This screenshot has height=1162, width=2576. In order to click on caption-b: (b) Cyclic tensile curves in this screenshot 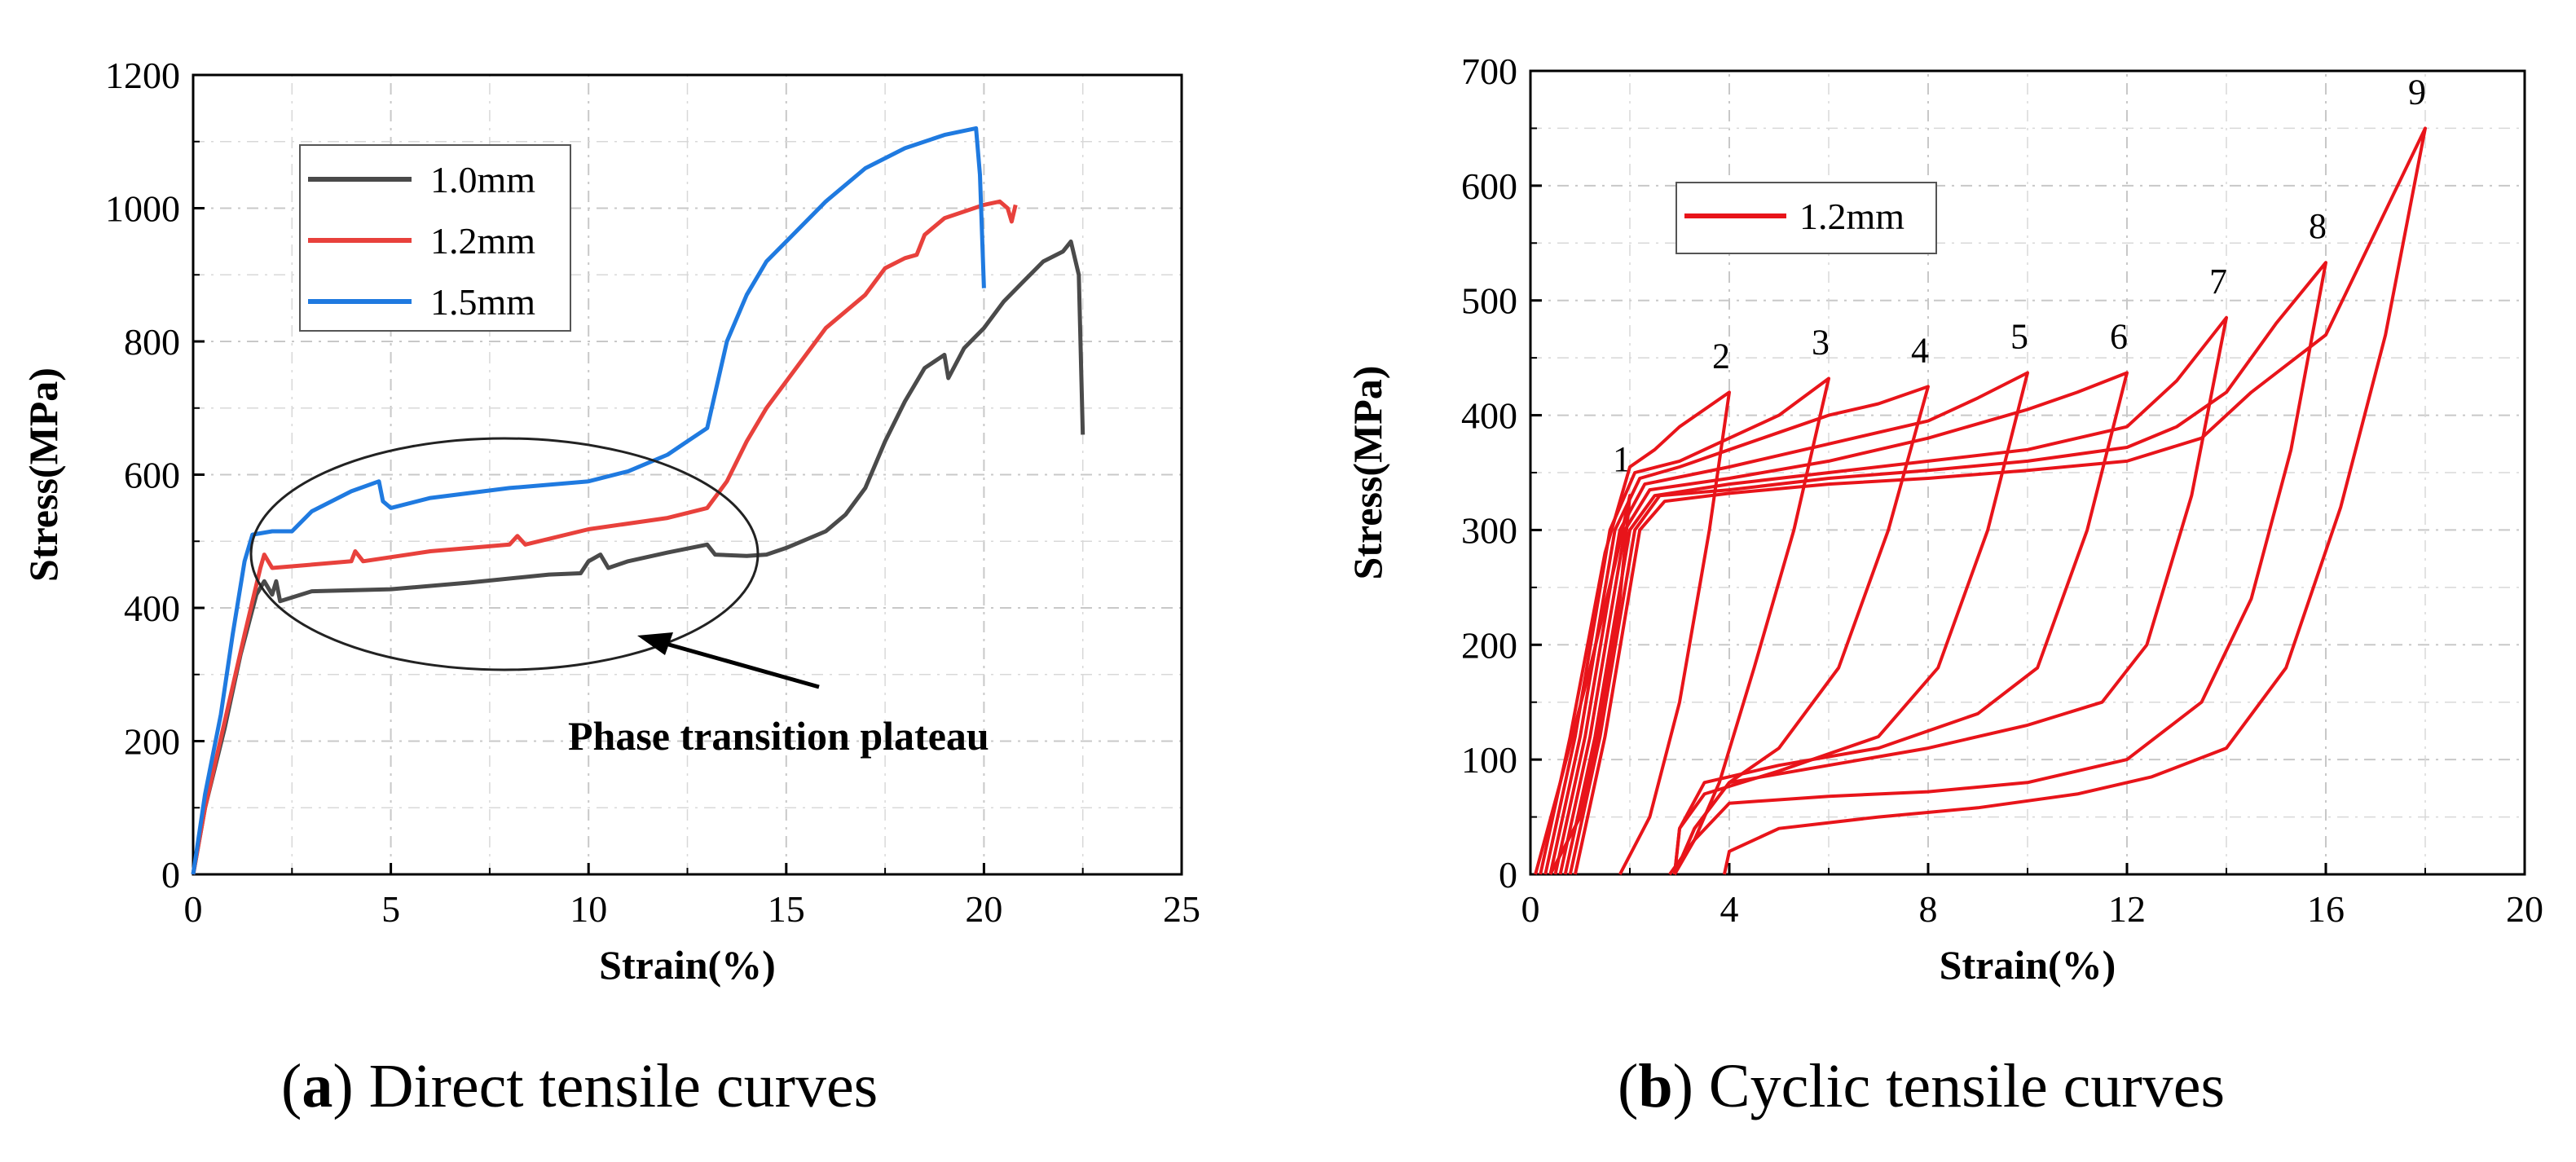, I will do `click(1922, 1086)`.